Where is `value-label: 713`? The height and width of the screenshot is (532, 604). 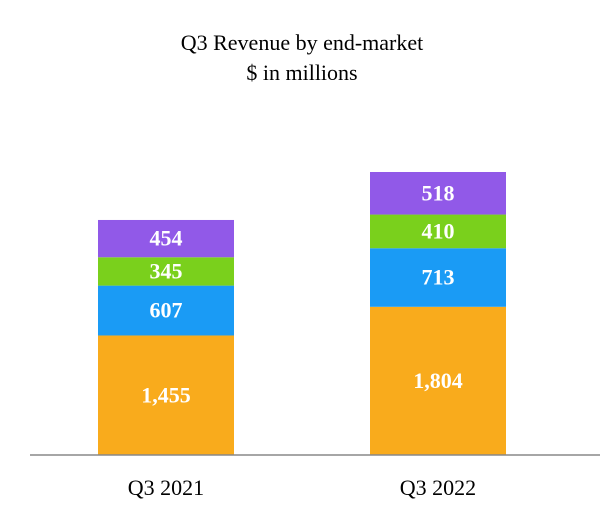 value-label: 713 is located at coordinates (438, 277).